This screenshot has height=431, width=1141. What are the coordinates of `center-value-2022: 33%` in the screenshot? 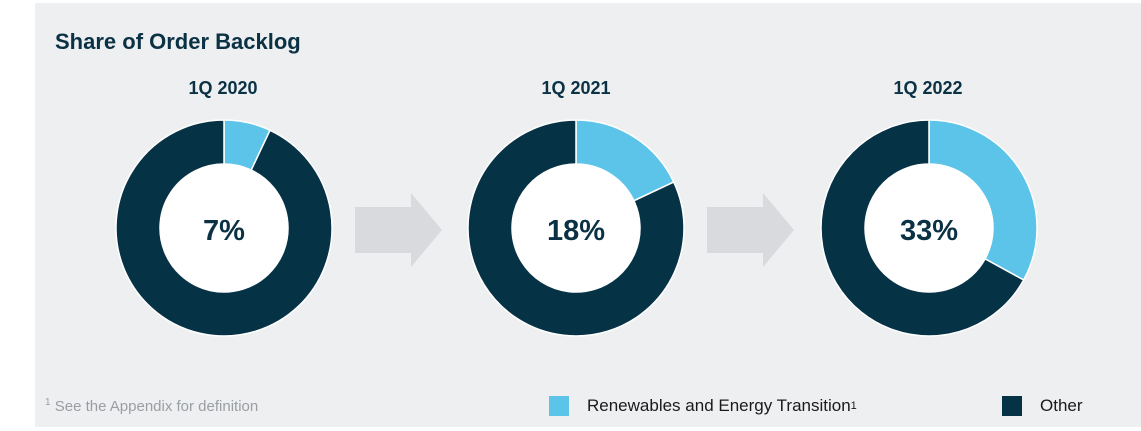 It's located at (929, 231).